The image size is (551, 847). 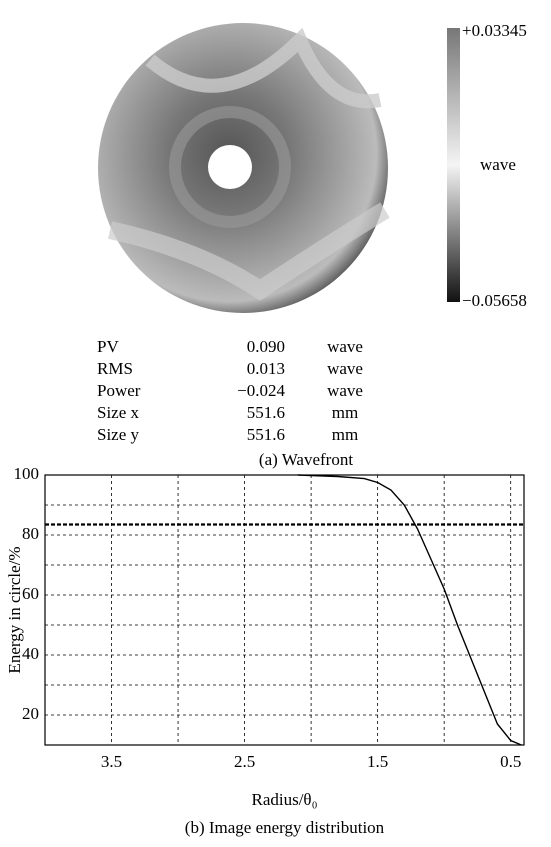 I want to click on stat-label: Power, so click(x=119, y=390).